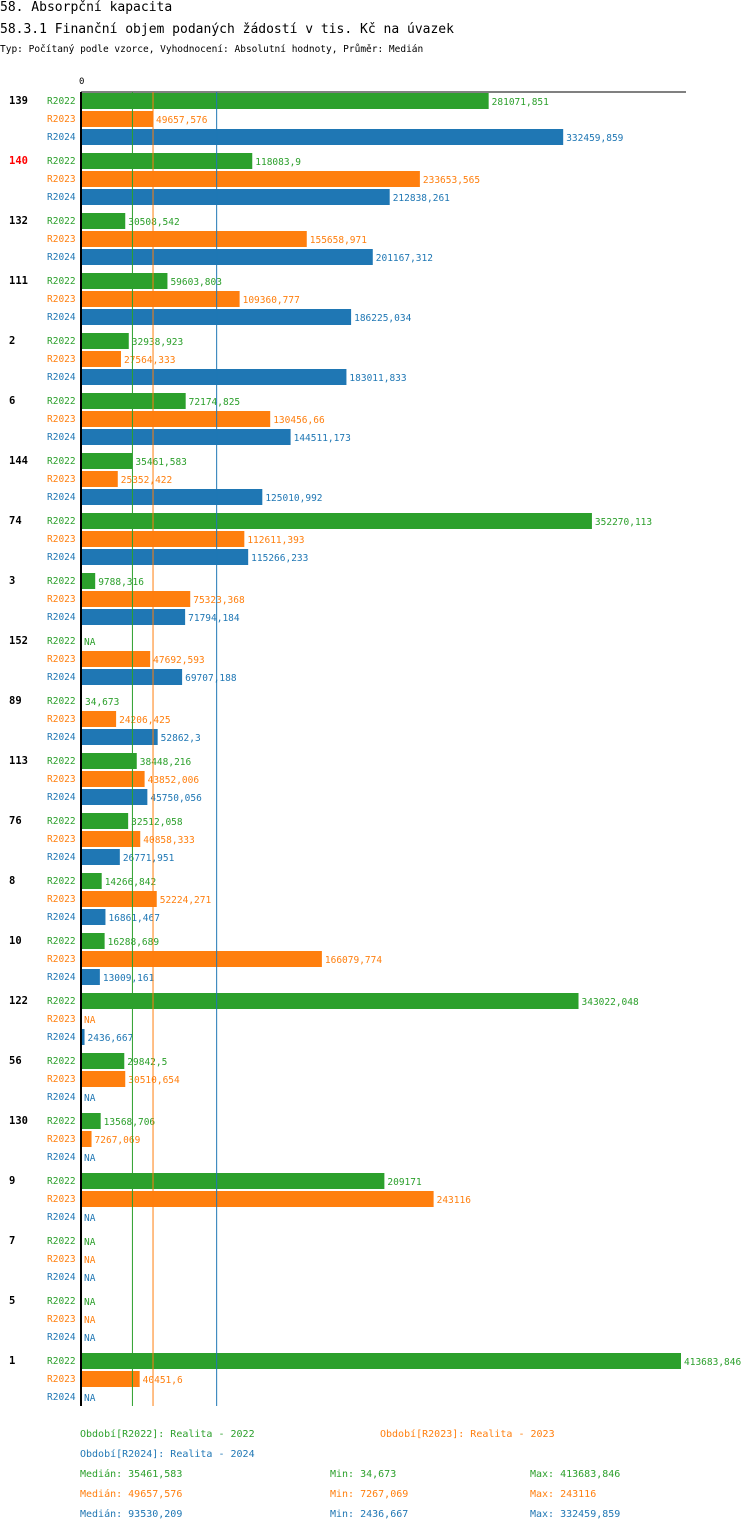 This screenshot has height=1532, width=750. Describe the element at coordinates (279, 558) in the screenshot. I see `data-label: 115266,233` at that location.